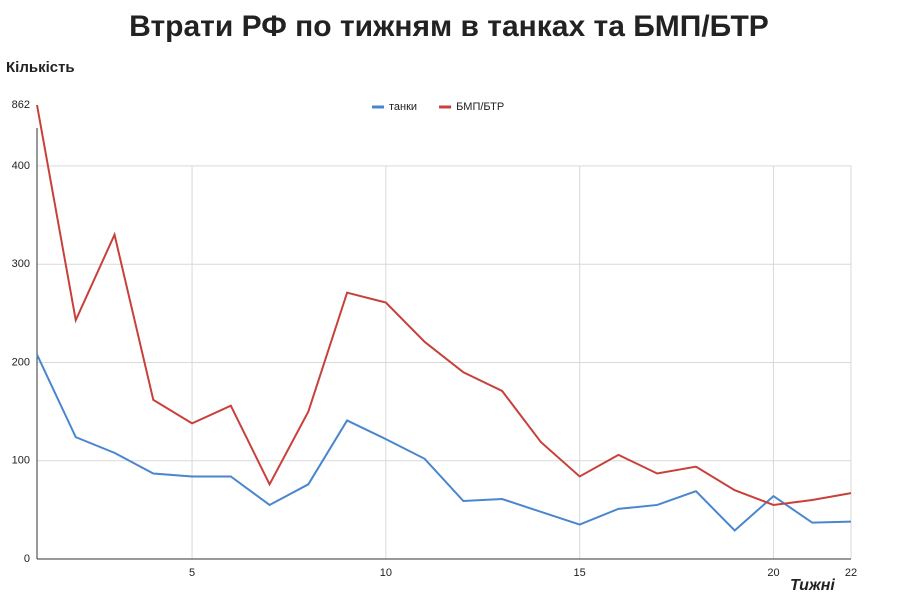  What do you see at coordinates (192, 573) in the screenshot?
I see `x-tick-label: 5` at bounding box center [192, 573].